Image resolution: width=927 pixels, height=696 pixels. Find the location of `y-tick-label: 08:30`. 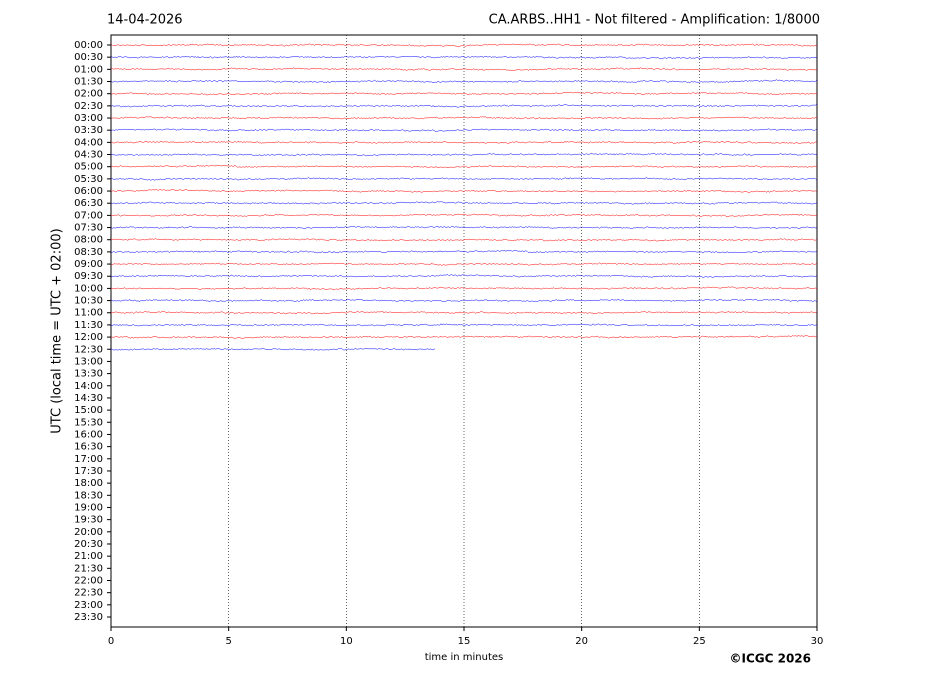

y-tick-label: 08:30 is located at coordinates (88, 252).